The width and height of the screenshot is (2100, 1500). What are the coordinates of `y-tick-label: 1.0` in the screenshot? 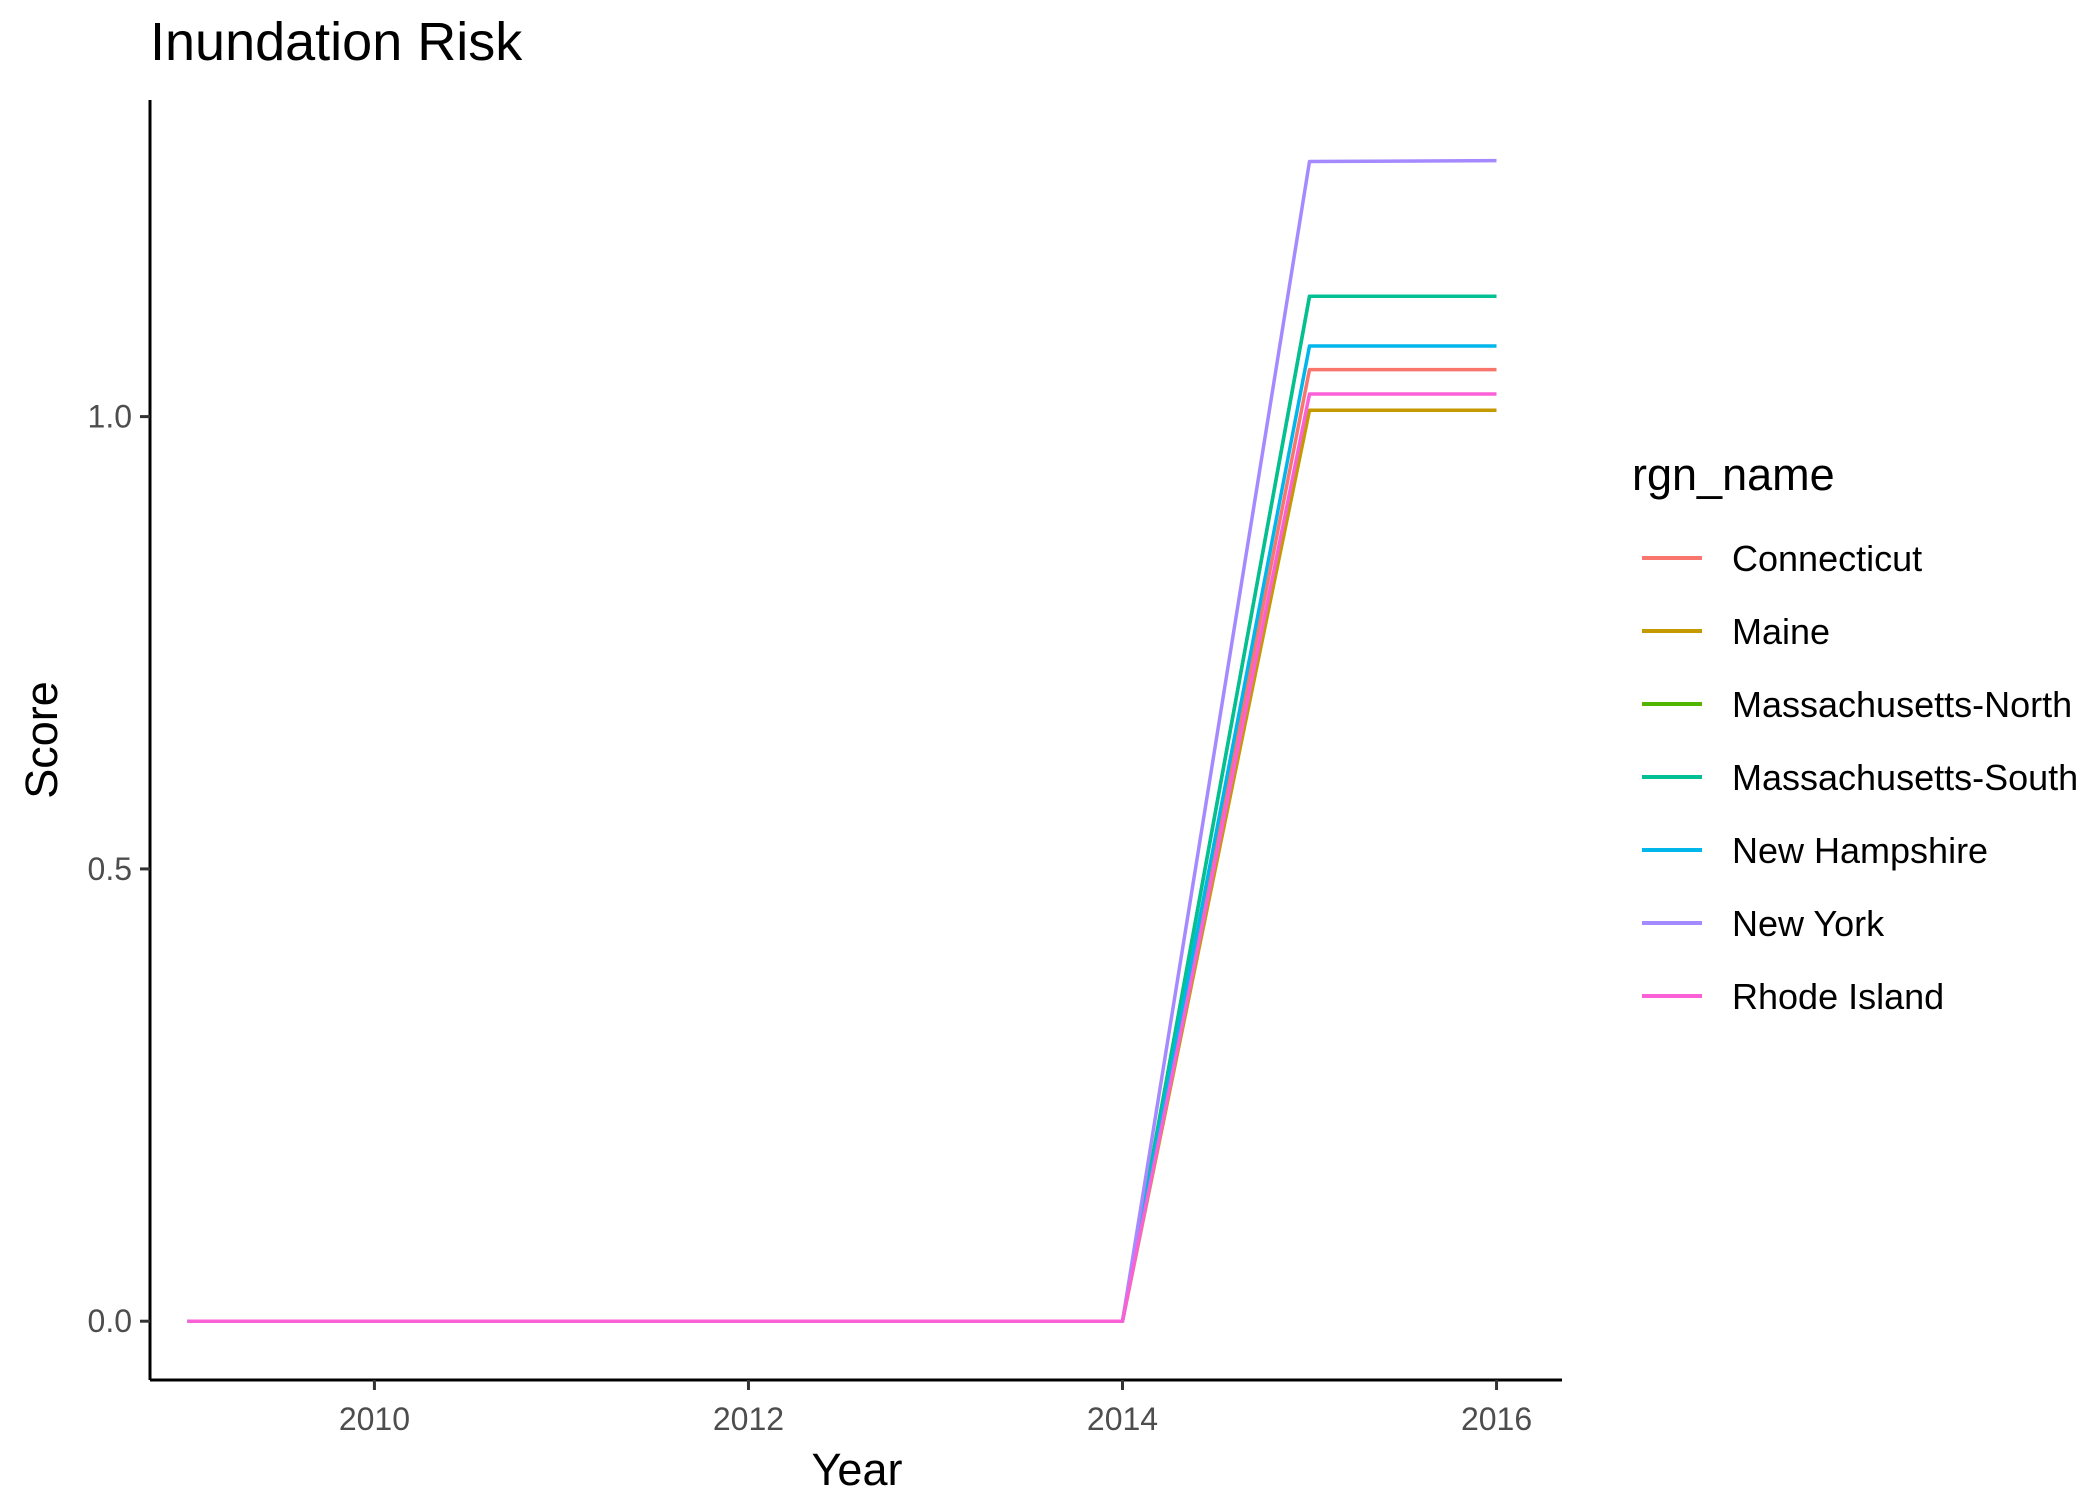 It's located at (110, 417).